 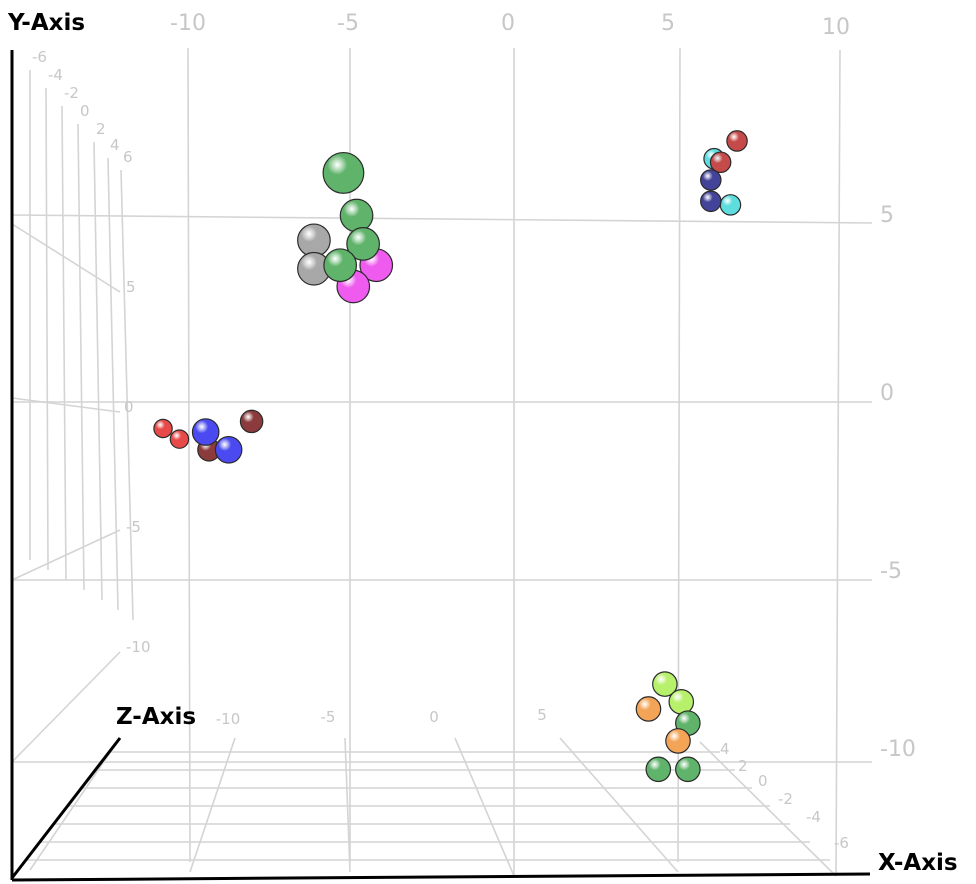 I want to click on y-tick-label-right: -10, so click(x=898, y=749).